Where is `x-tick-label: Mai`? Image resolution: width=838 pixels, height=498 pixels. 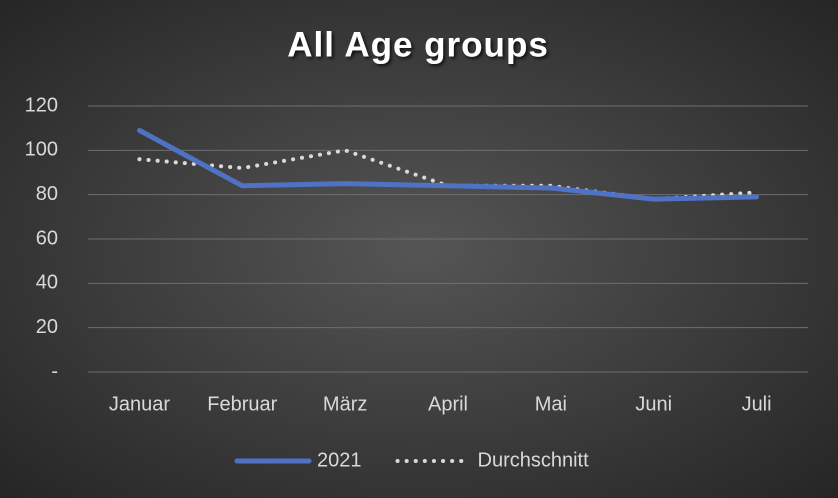
x-tick-label: Mai is located at coordinates (551, 404).